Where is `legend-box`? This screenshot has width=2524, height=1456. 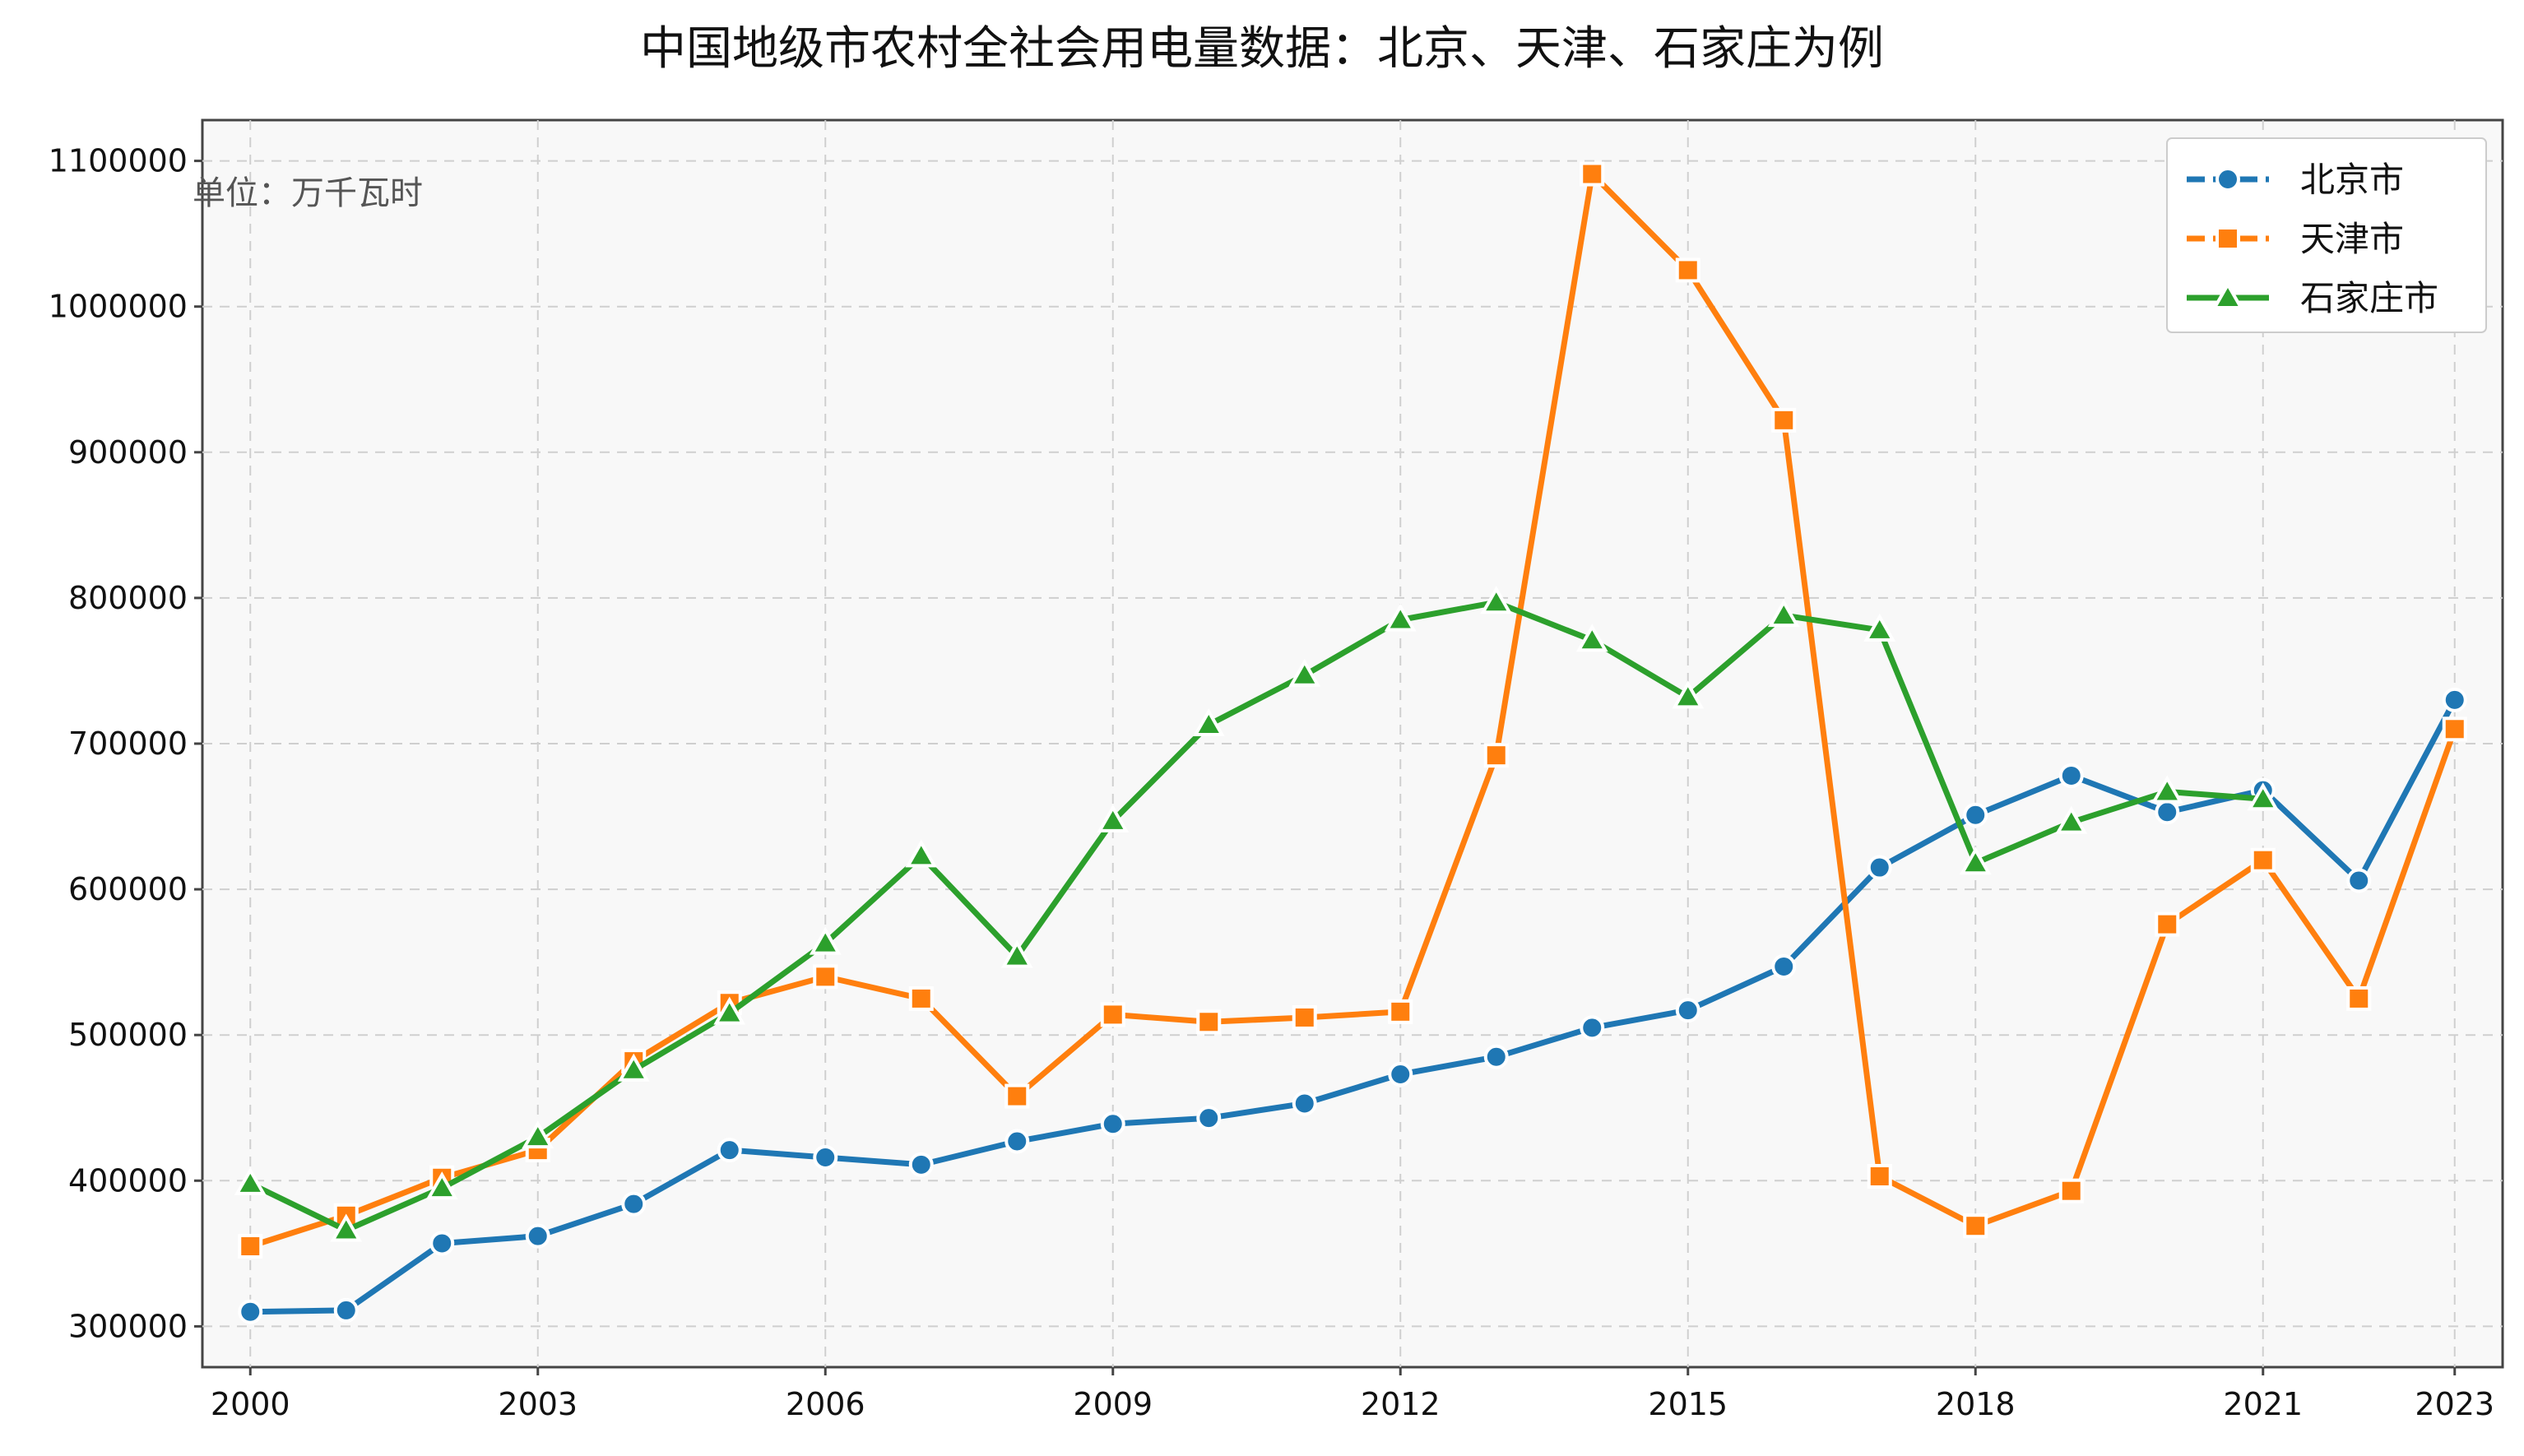 legend-box is located at coordinates (2326, 235).